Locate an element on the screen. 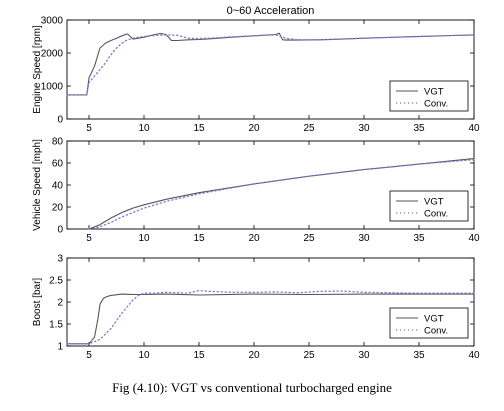  y-tick-label: 20 is located at coordinates (58, 208).